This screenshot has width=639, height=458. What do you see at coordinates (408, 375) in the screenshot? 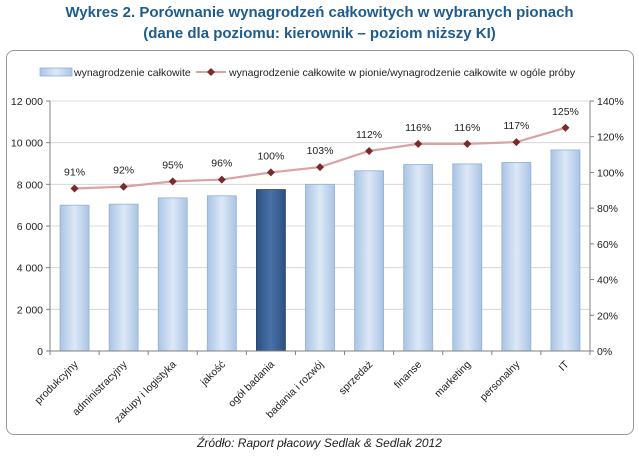
I see `category-label: finanse` at bounding box center [408, 375].